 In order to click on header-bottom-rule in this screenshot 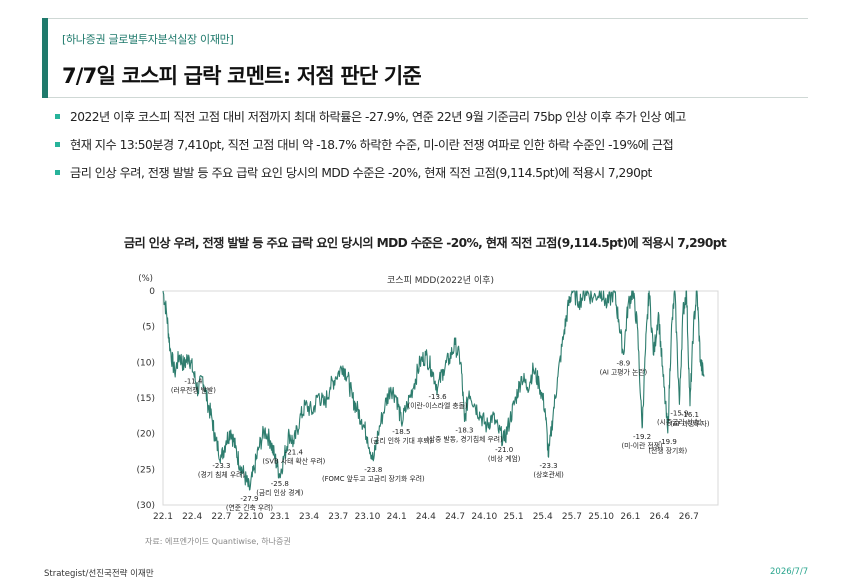, I will do `click(428, 97)`.